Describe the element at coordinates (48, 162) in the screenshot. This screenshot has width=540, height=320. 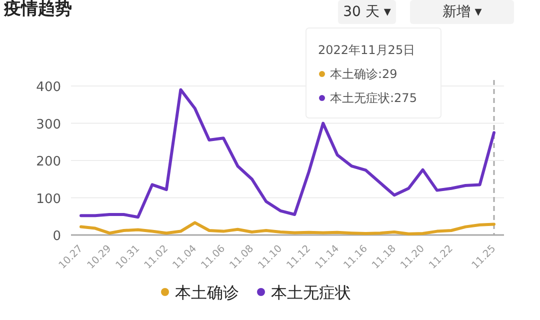
I see `y-tick-label: 200` at that location.